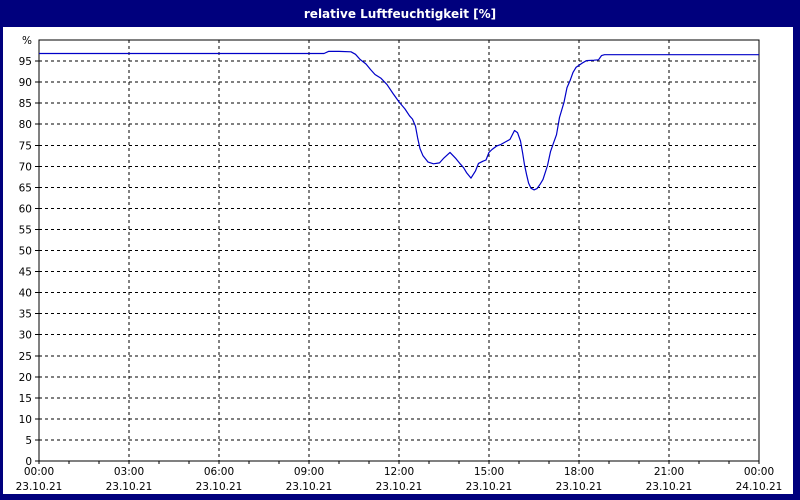  I want to click on chart-title: relative Luftfeuchtigkeit [%], so click(400, 13).